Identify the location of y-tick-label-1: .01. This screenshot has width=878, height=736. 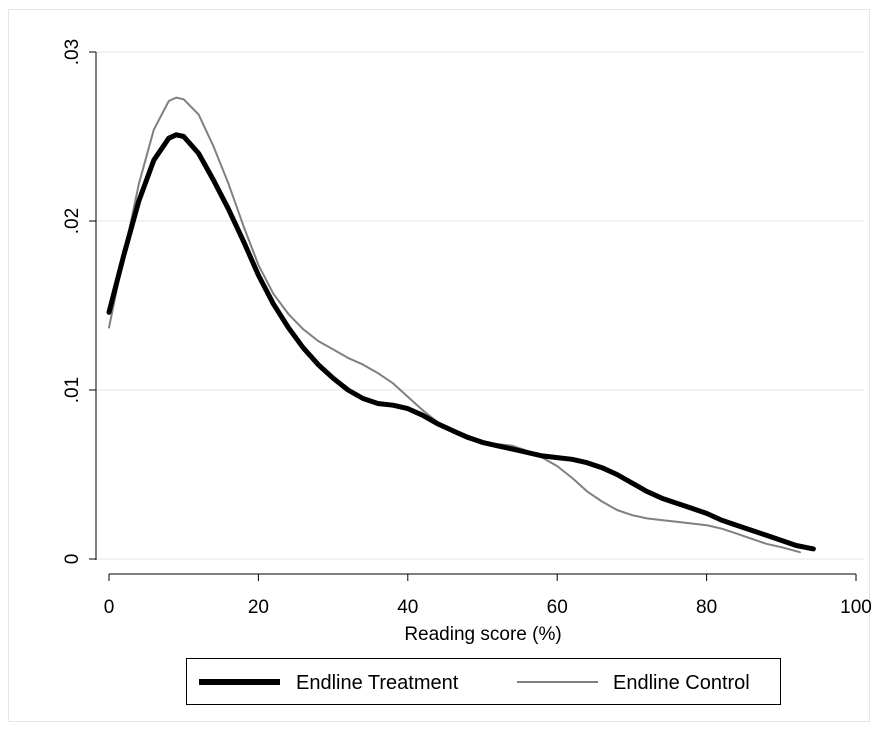
(72, 390).